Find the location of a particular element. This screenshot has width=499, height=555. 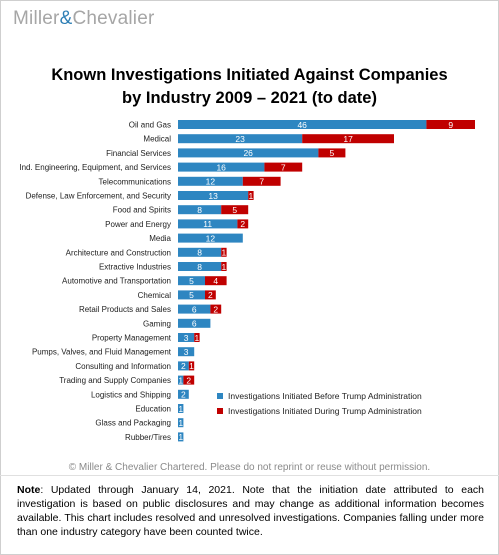

bar-before-oil-and-gas is located at coordinates (302, 124).